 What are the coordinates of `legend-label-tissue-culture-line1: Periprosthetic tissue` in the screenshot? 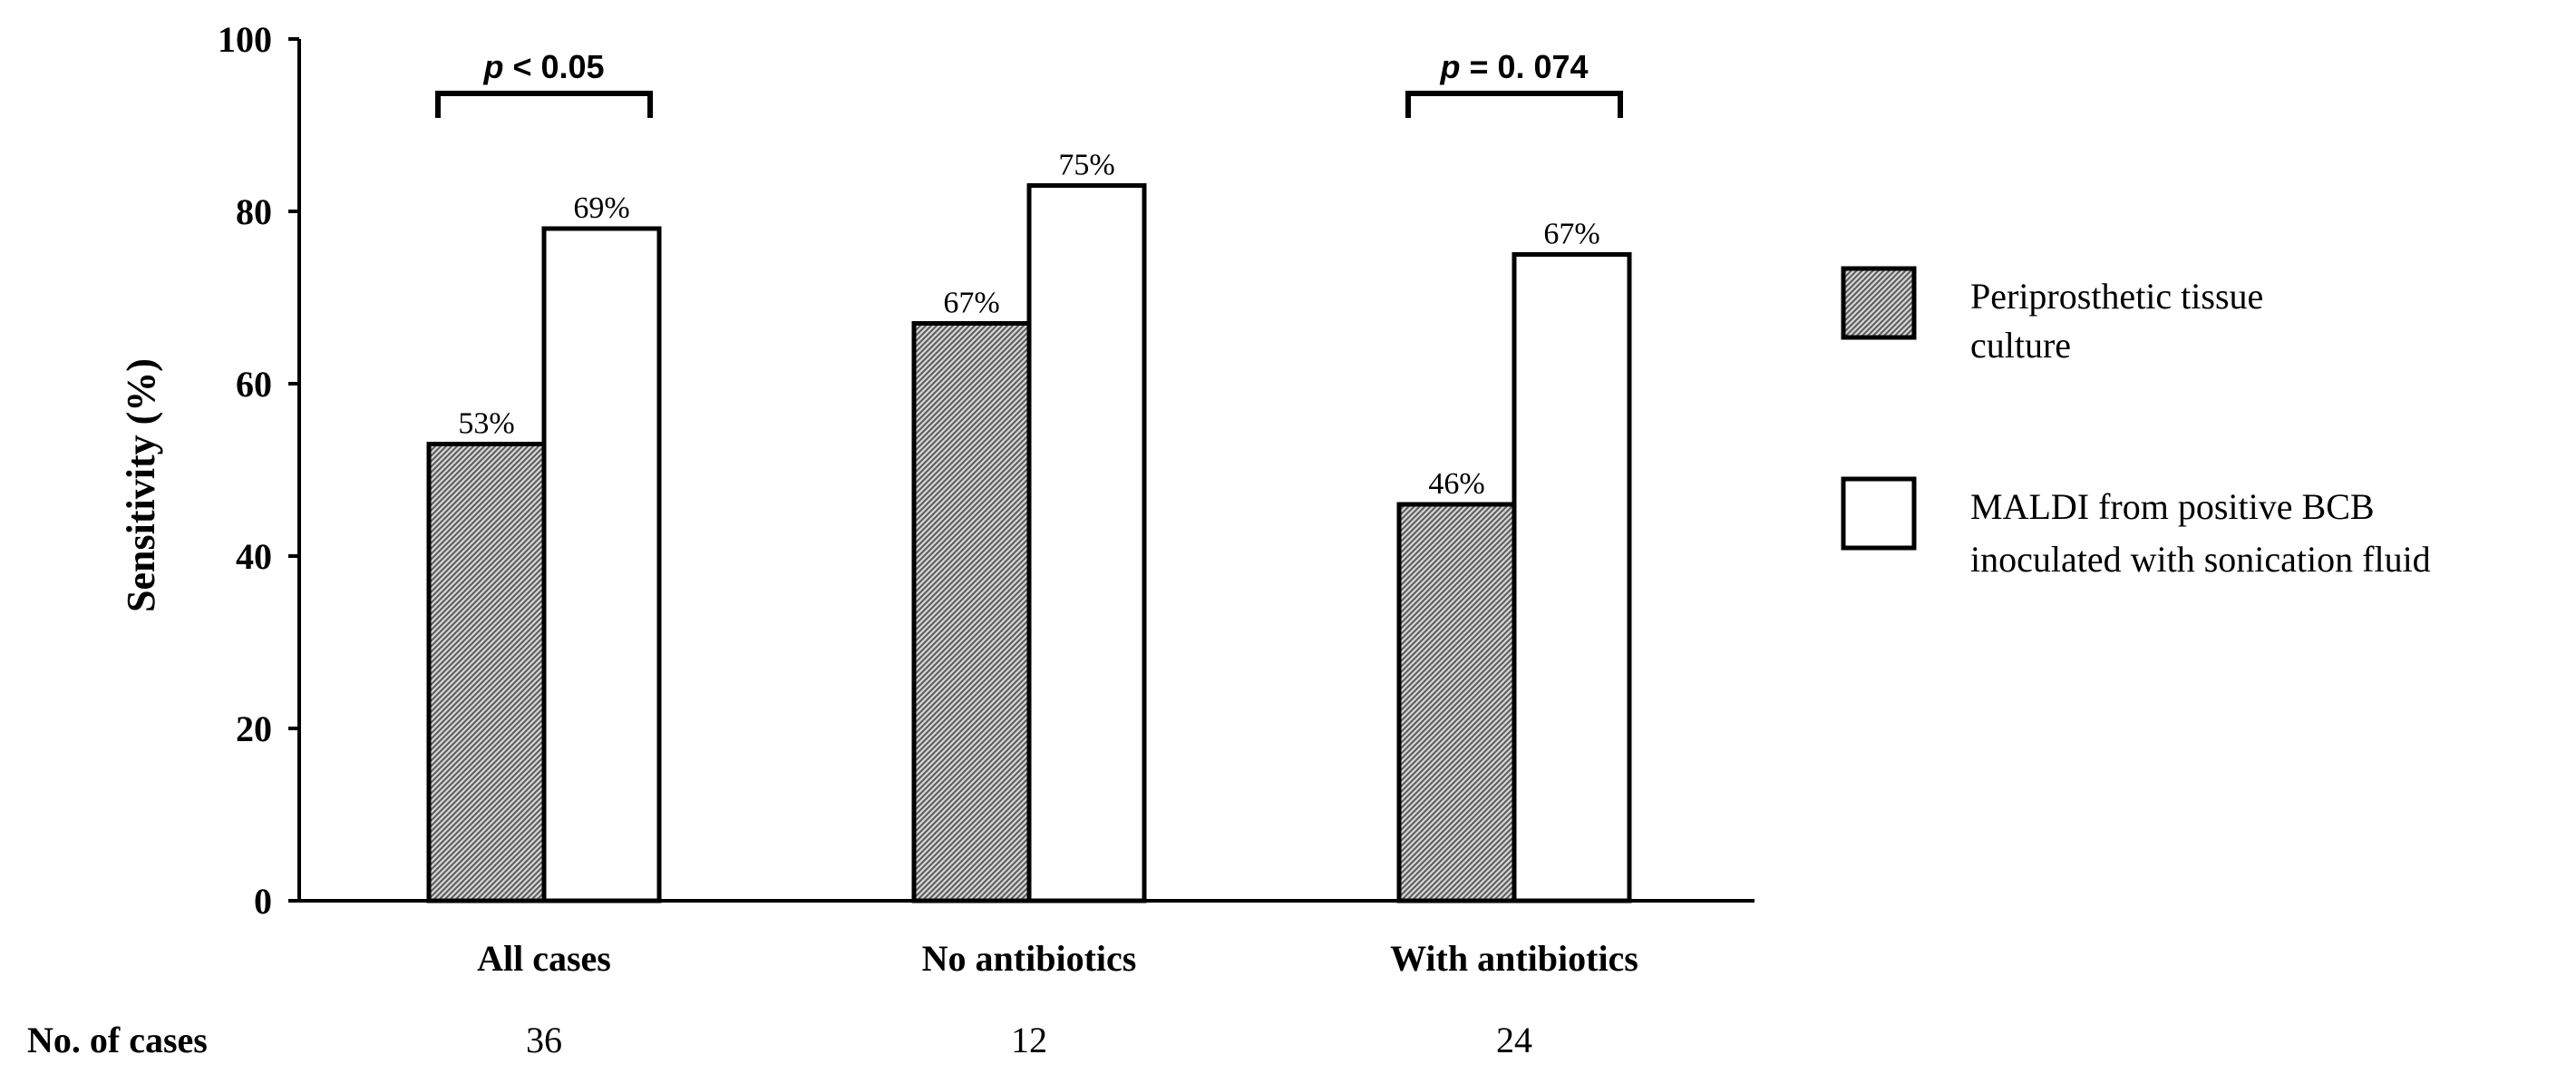 It's located at (2116, 296).